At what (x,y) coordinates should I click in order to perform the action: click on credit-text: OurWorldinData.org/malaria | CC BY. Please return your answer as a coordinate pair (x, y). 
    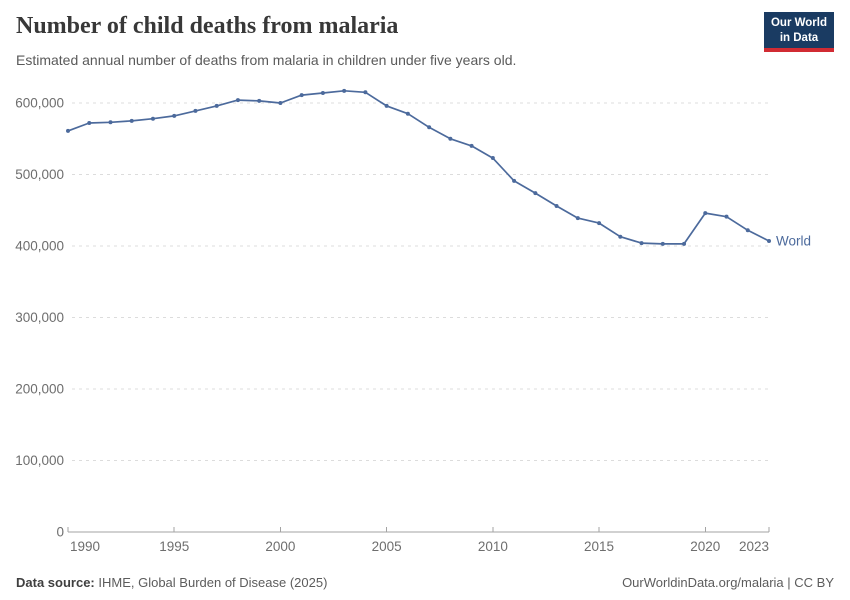
    Looking at the image, I should click on (728, 582).